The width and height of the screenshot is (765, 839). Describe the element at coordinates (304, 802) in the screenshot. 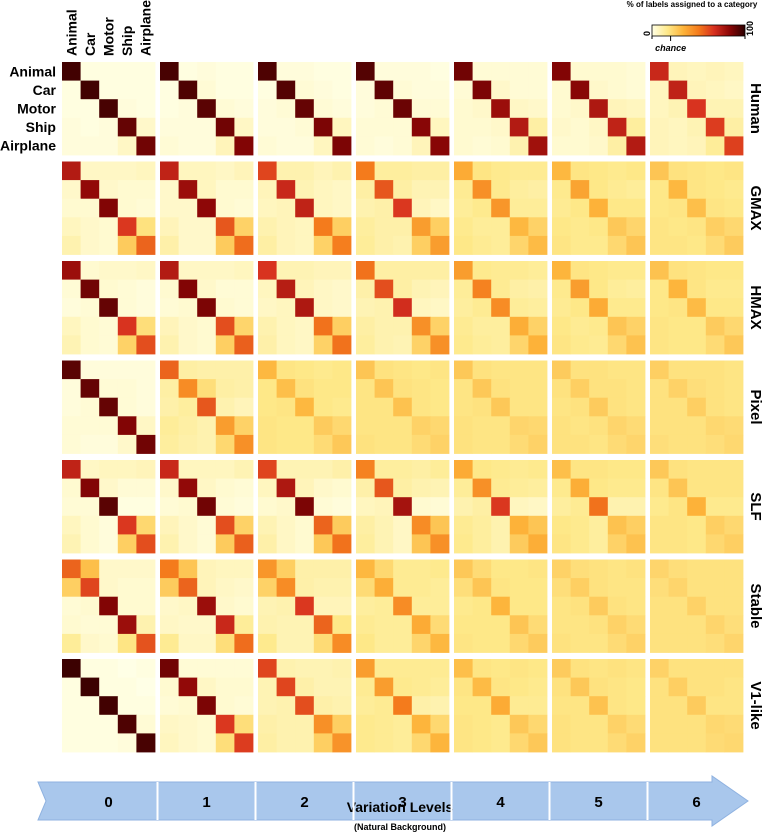

I see `level-label: 2` at that location.